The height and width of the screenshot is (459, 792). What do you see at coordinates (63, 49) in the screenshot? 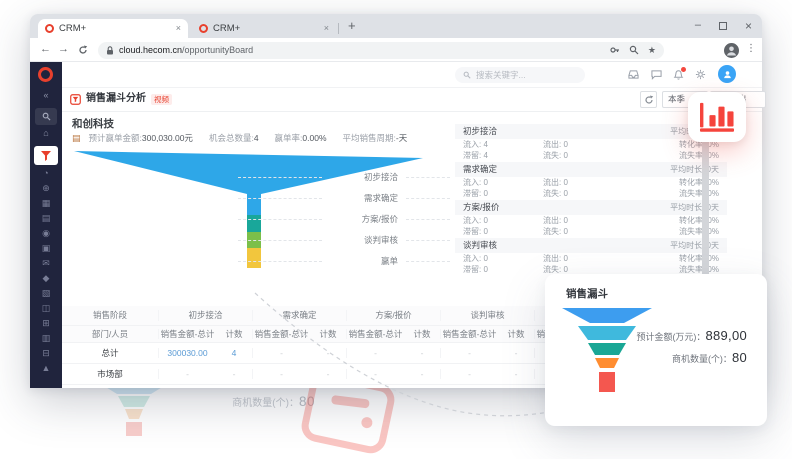
I see `forward-icon: →` at bounding box center [63, 49].